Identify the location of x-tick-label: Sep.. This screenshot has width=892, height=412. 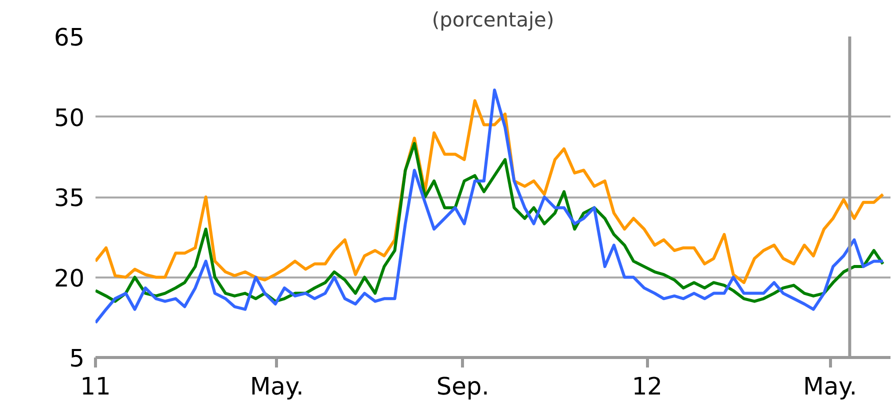
(463, 386).